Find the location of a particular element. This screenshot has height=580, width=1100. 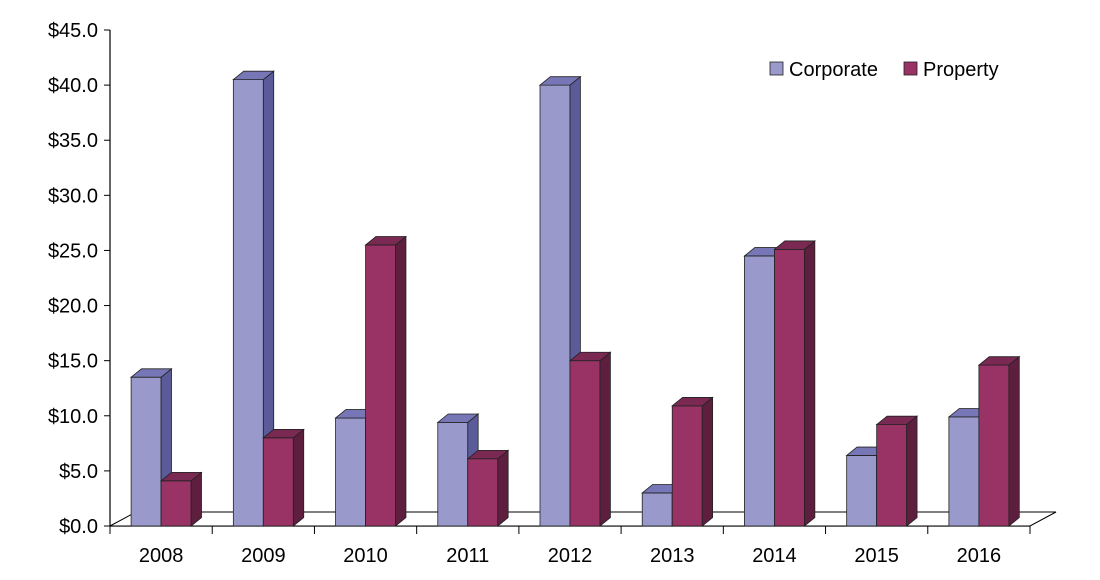

legend-label: Property is located at coordinates (961, 70).